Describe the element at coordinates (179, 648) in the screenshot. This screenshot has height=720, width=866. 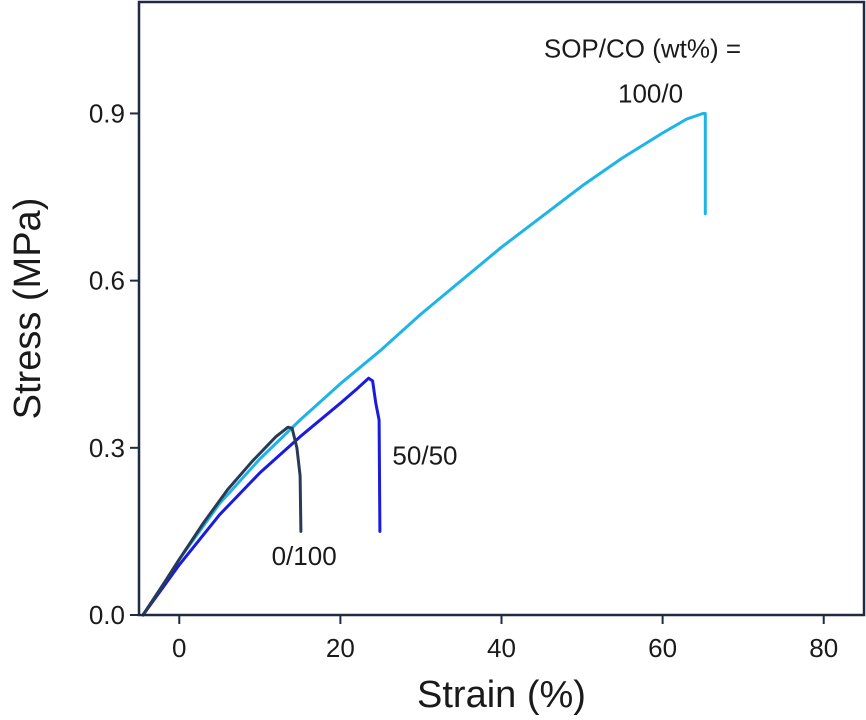
I see `x-tick-label: 0` at that location.